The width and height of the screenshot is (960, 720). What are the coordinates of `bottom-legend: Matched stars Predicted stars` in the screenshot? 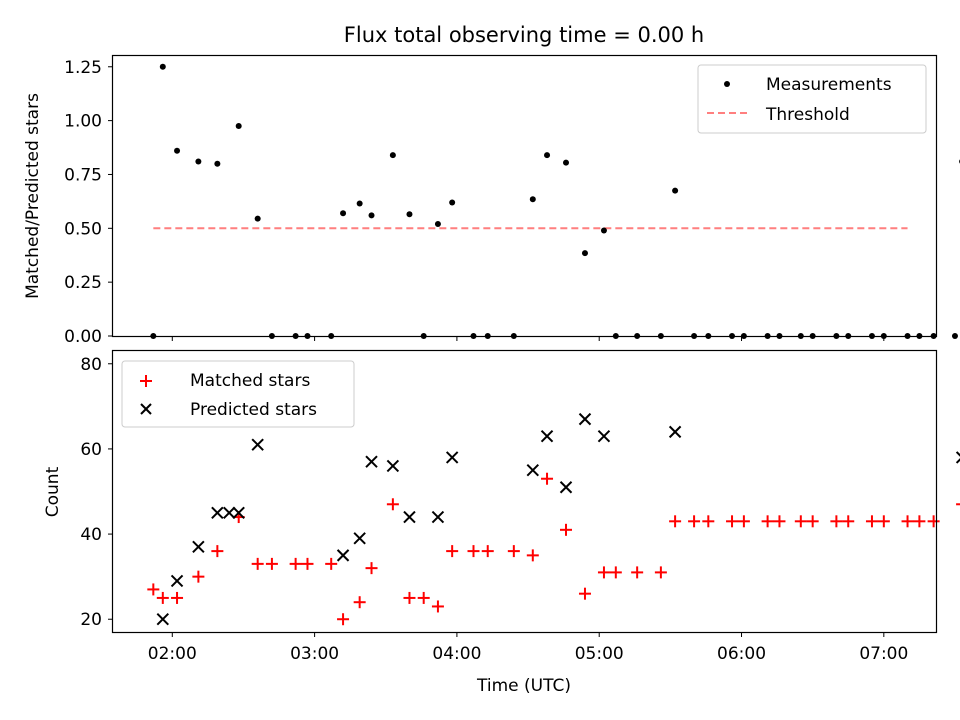 It's located at (238, 394).